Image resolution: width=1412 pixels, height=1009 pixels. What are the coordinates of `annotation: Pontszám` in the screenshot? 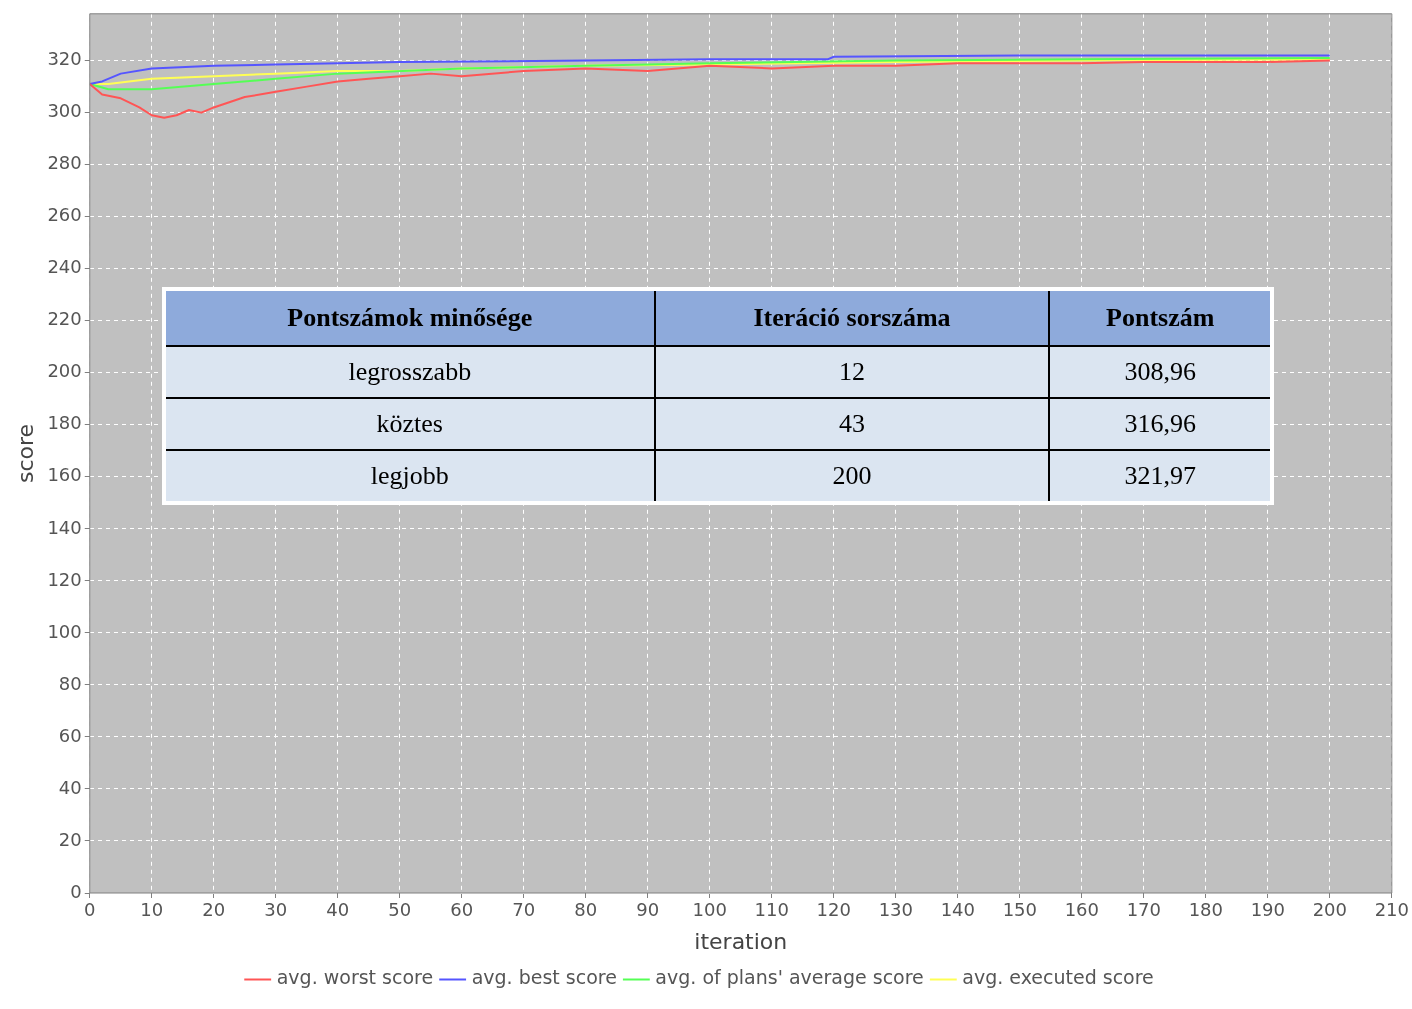 It's located at (1160, 317).